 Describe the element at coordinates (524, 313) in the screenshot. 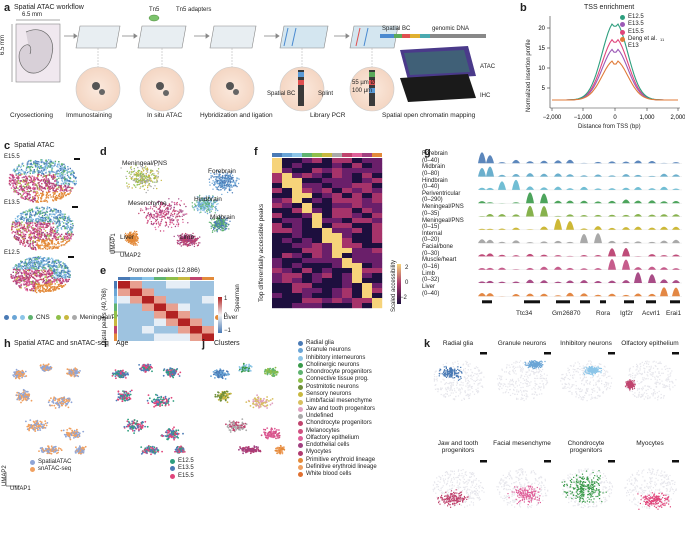

I see `gene-ttc34: Ttc34` at that location.